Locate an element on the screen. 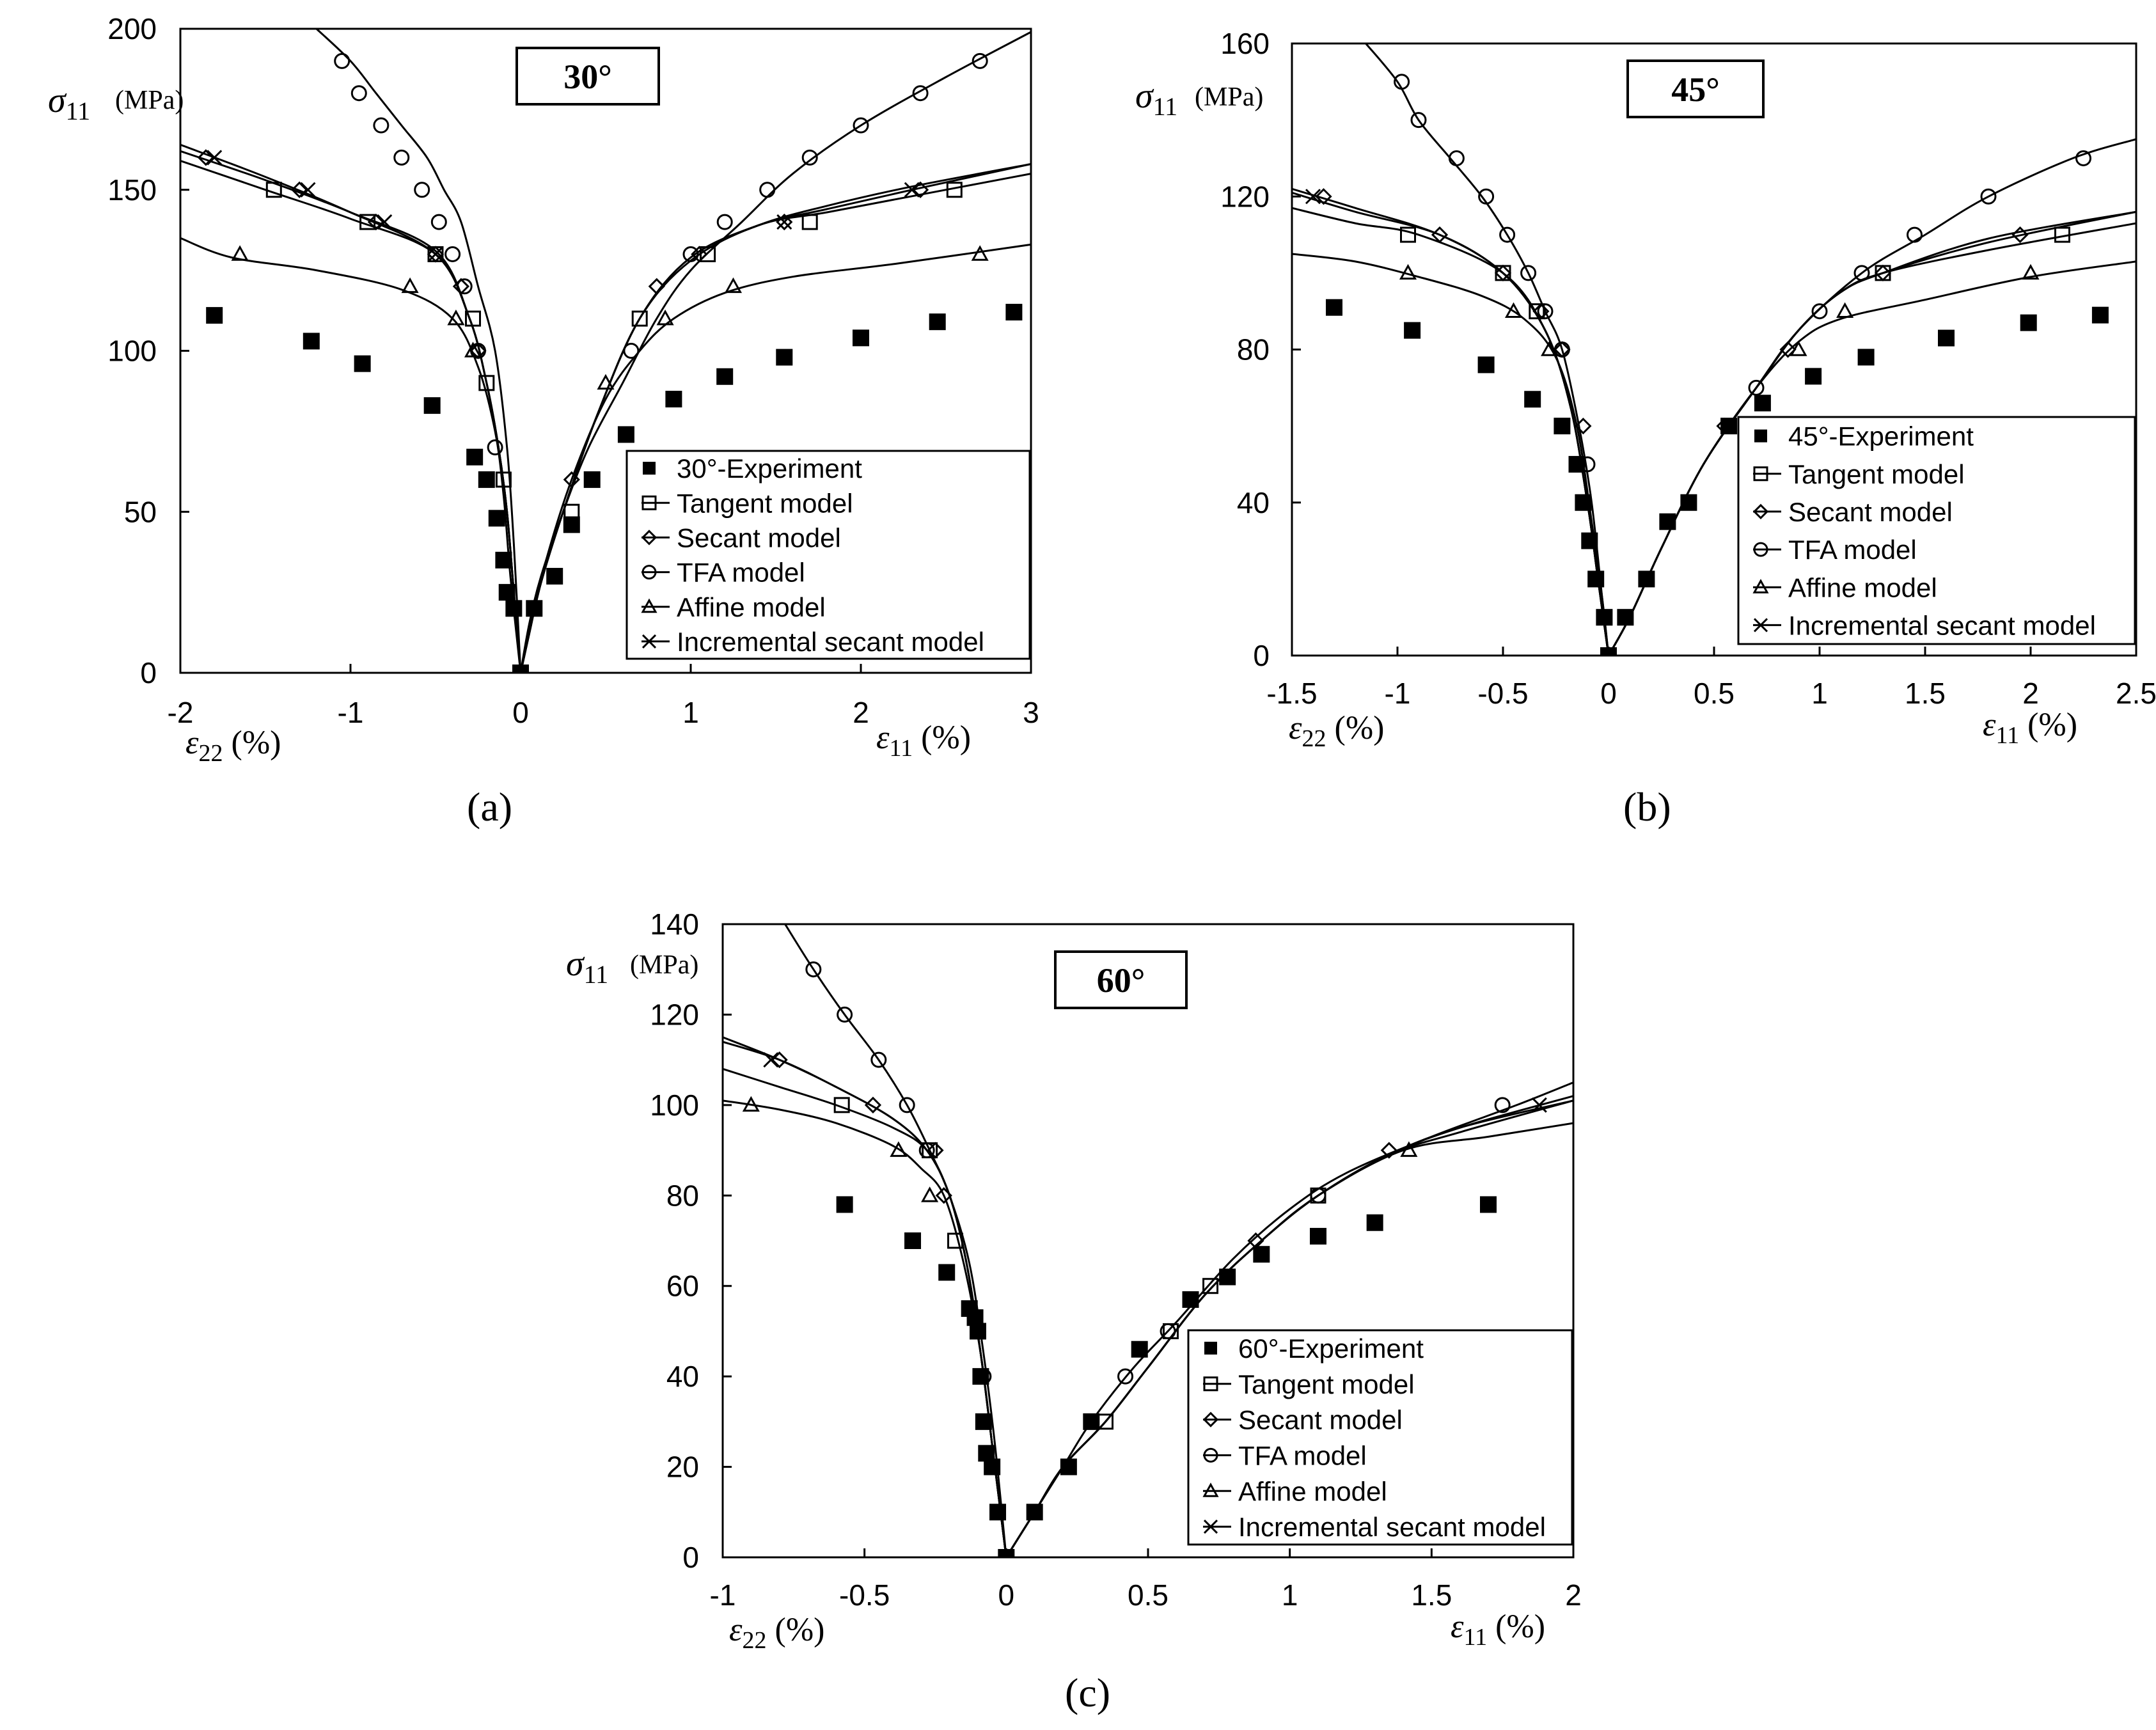 This screenshot has width=2156, height=1730. y-tick-label: 200 is located at coordinates (132, 28).